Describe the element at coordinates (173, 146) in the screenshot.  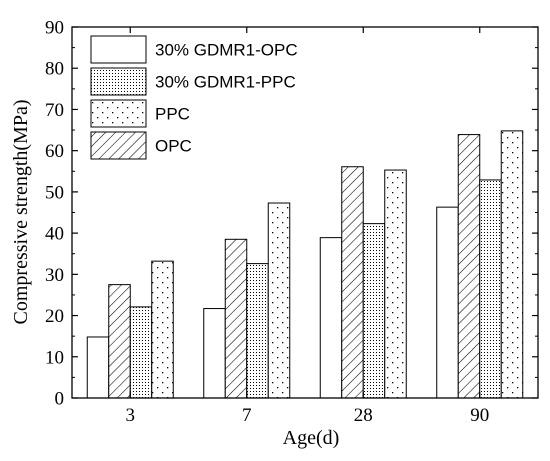
I see `legend-label: OPC` at that location.